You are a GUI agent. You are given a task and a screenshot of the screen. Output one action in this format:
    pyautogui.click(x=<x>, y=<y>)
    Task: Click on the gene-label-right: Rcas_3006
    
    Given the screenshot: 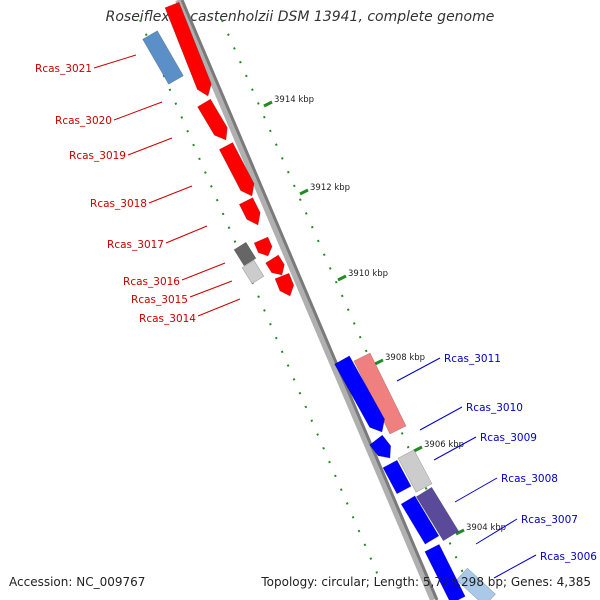 What is the action you would take?
    pyautogui.click(x=568, y=557)
    